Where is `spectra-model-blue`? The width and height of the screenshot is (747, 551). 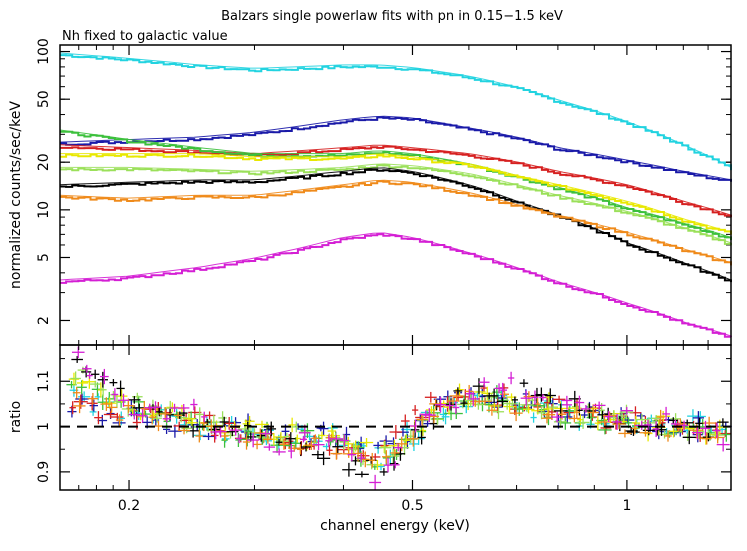
spectra-model-blue is located at coordinates (395, 148).